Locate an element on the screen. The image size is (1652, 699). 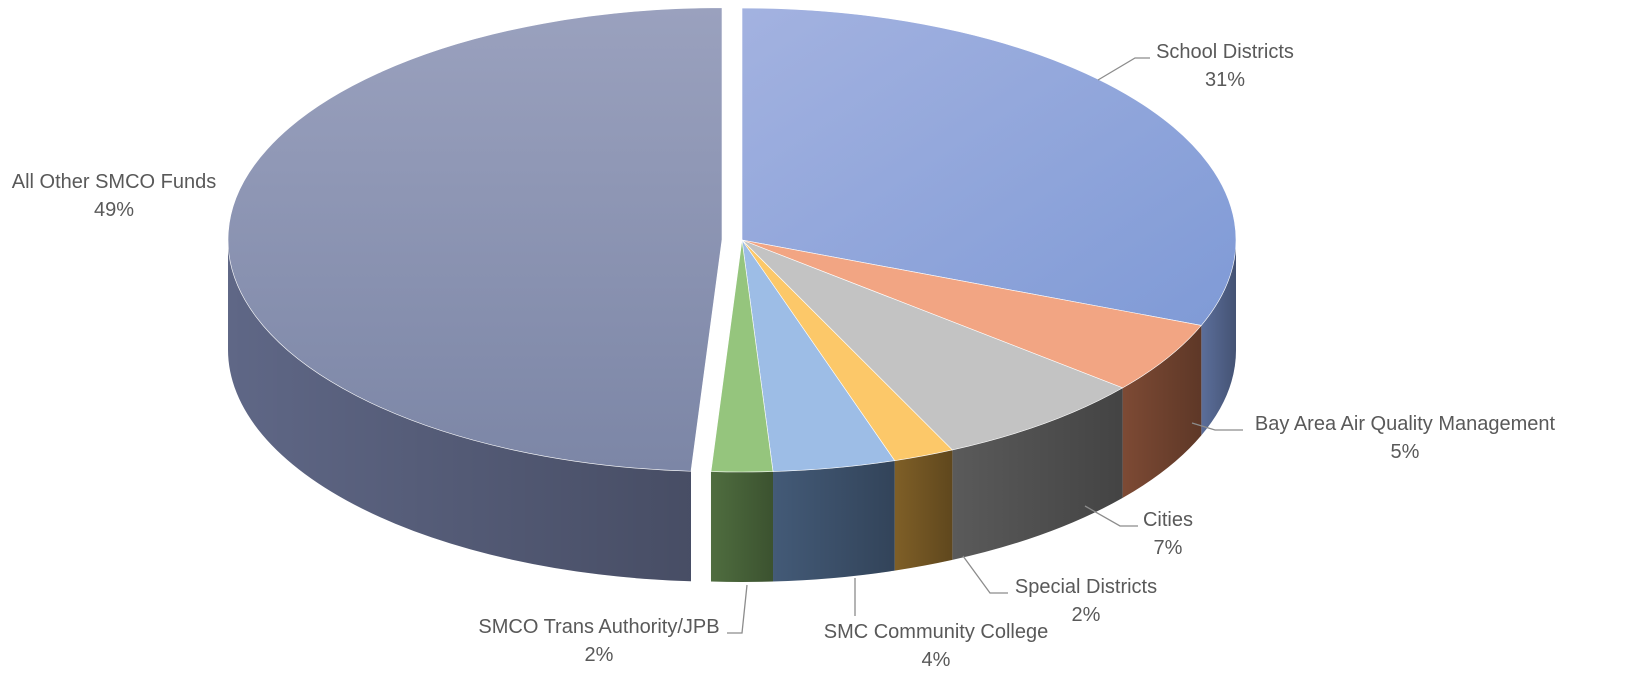
side-shade-bay-area-air-quality-management is located at coordinates (1162, 411).